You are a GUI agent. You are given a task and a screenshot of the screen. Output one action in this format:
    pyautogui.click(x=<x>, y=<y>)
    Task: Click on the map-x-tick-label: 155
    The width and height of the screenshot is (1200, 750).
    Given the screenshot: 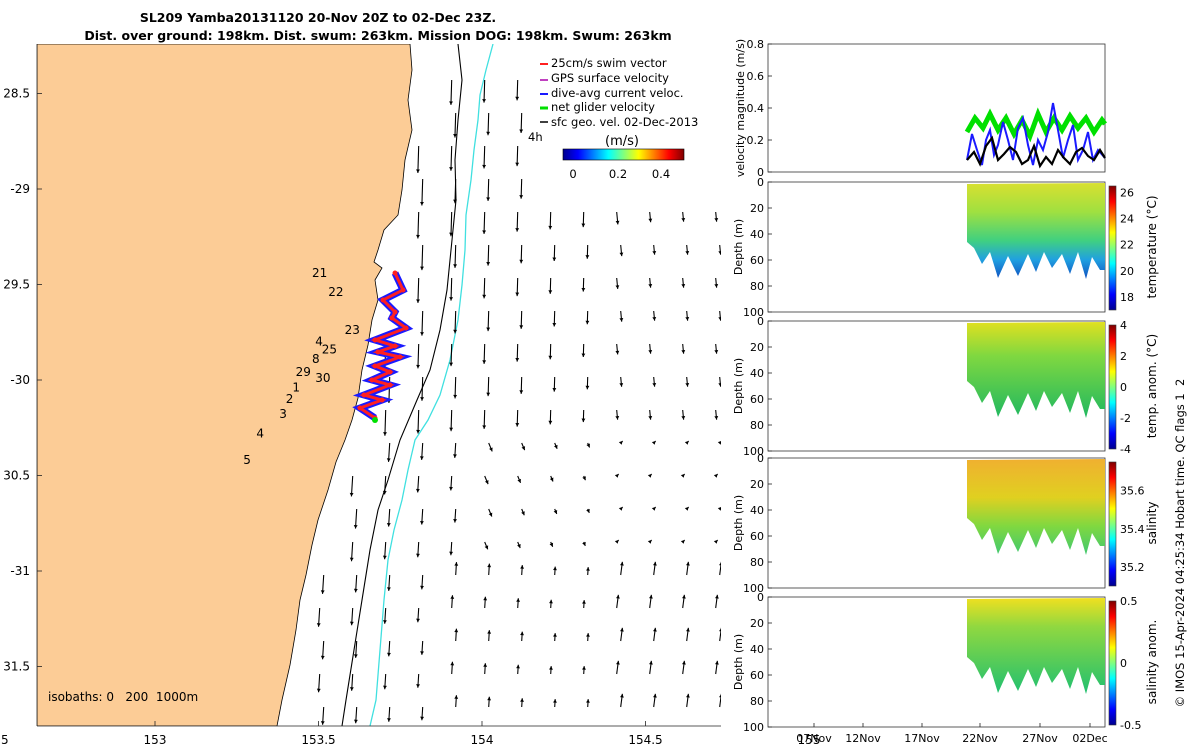 What is the action you would take?
    pyautogui.click(x=809, y=740)
    